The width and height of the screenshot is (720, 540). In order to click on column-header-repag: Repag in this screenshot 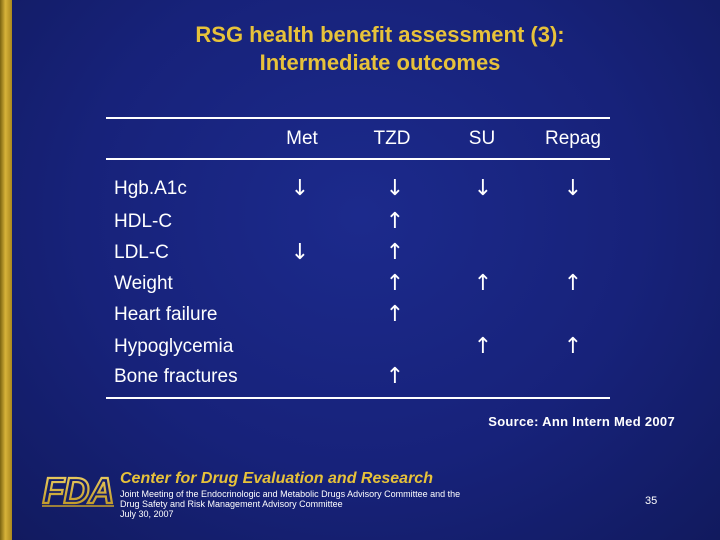, I will do `click(573, 138)`.